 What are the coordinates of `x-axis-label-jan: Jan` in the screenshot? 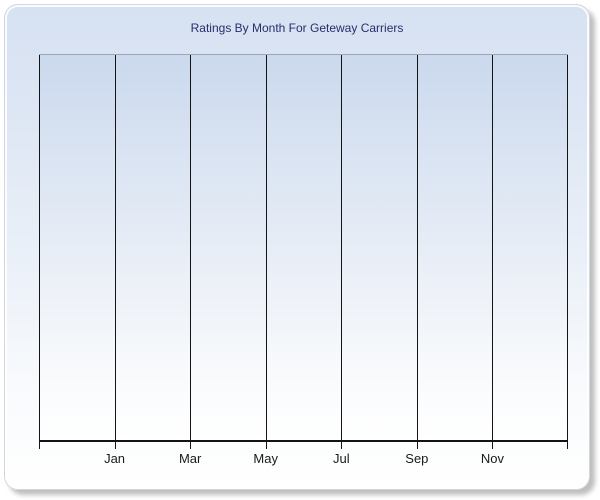 It's located at (115, 458).